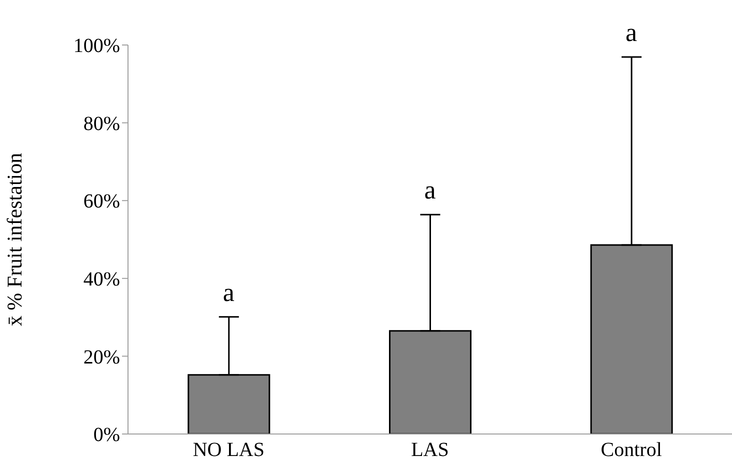  What do you see at coordinates (14, 239) in the screenshot?
I see `y-axis-title: x̄ % Fruit infestation` at bounding box center [14, 239].